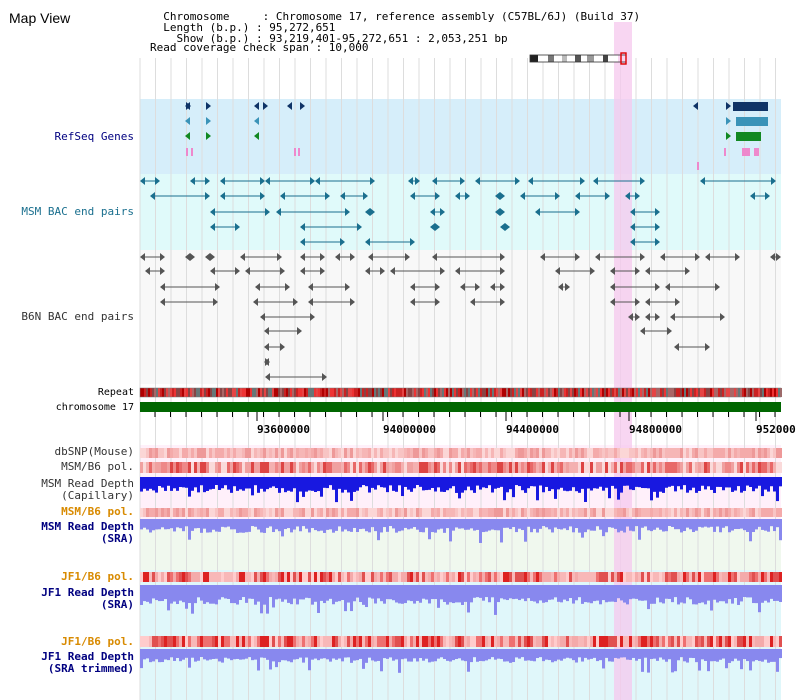  I want to click on track-label-msm-bac: MSM BAC end pairs, so click(77, 211).